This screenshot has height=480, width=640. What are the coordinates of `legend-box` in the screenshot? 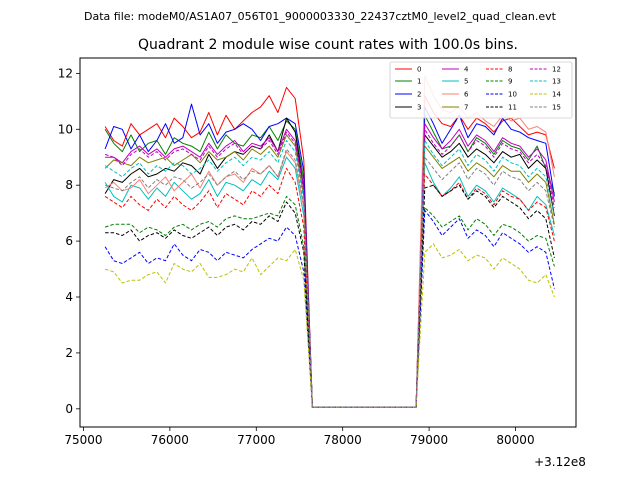 It's located at (481, 90).